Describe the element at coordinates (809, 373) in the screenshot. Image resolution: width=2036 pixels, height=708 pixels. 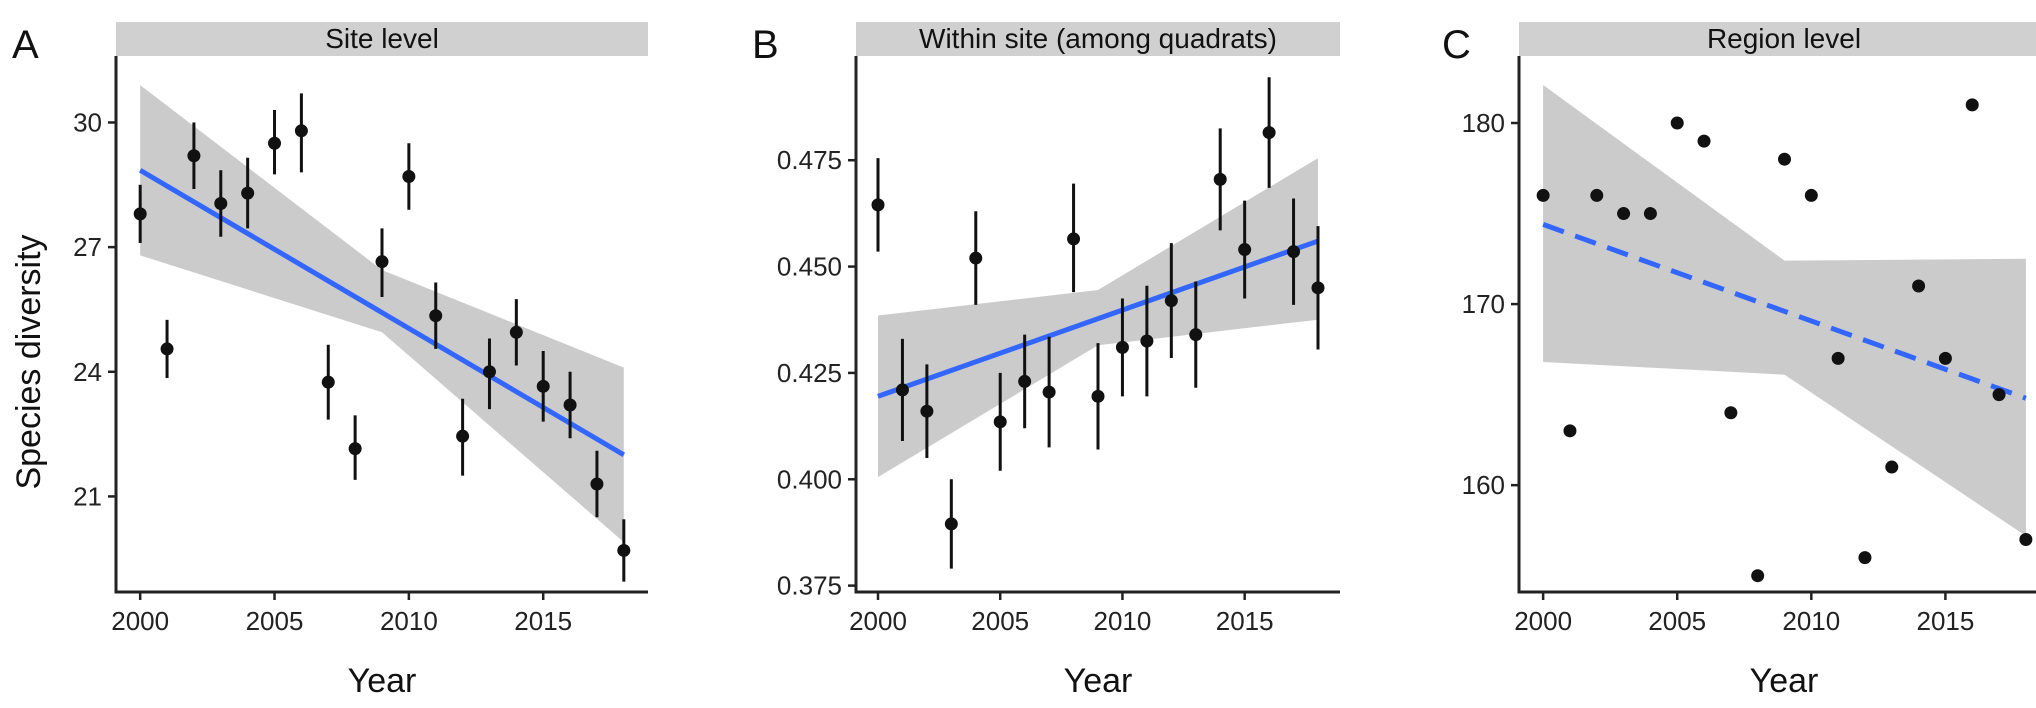
I see `y-tick-label: 0.425` at that location.